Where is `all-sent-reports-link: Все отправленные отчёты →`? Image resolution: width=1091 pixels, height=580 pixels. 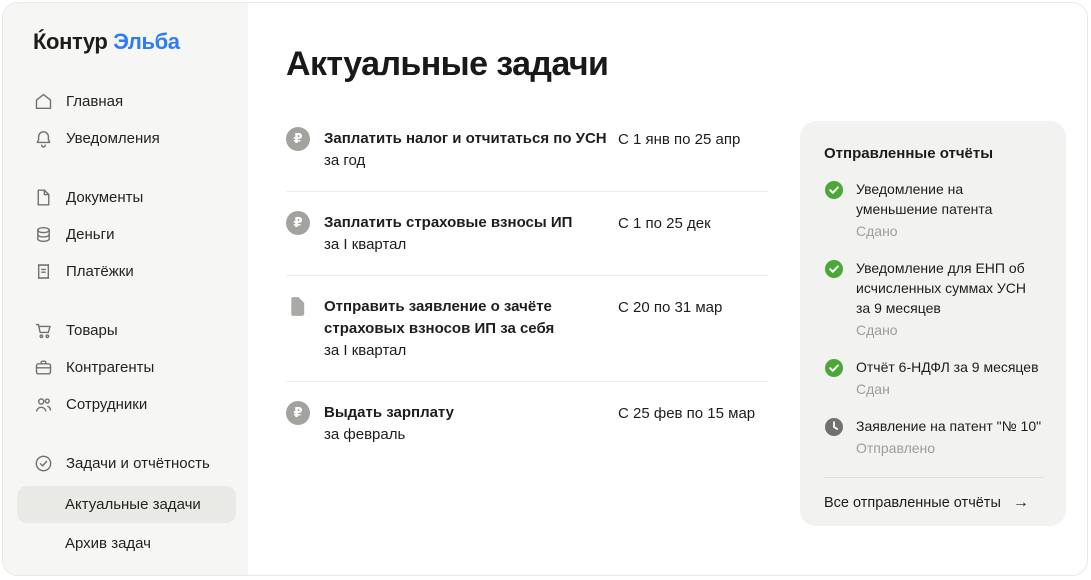
all-sent-reports-link: Все отправленные отчёты → is located at coordinates (934, 503).